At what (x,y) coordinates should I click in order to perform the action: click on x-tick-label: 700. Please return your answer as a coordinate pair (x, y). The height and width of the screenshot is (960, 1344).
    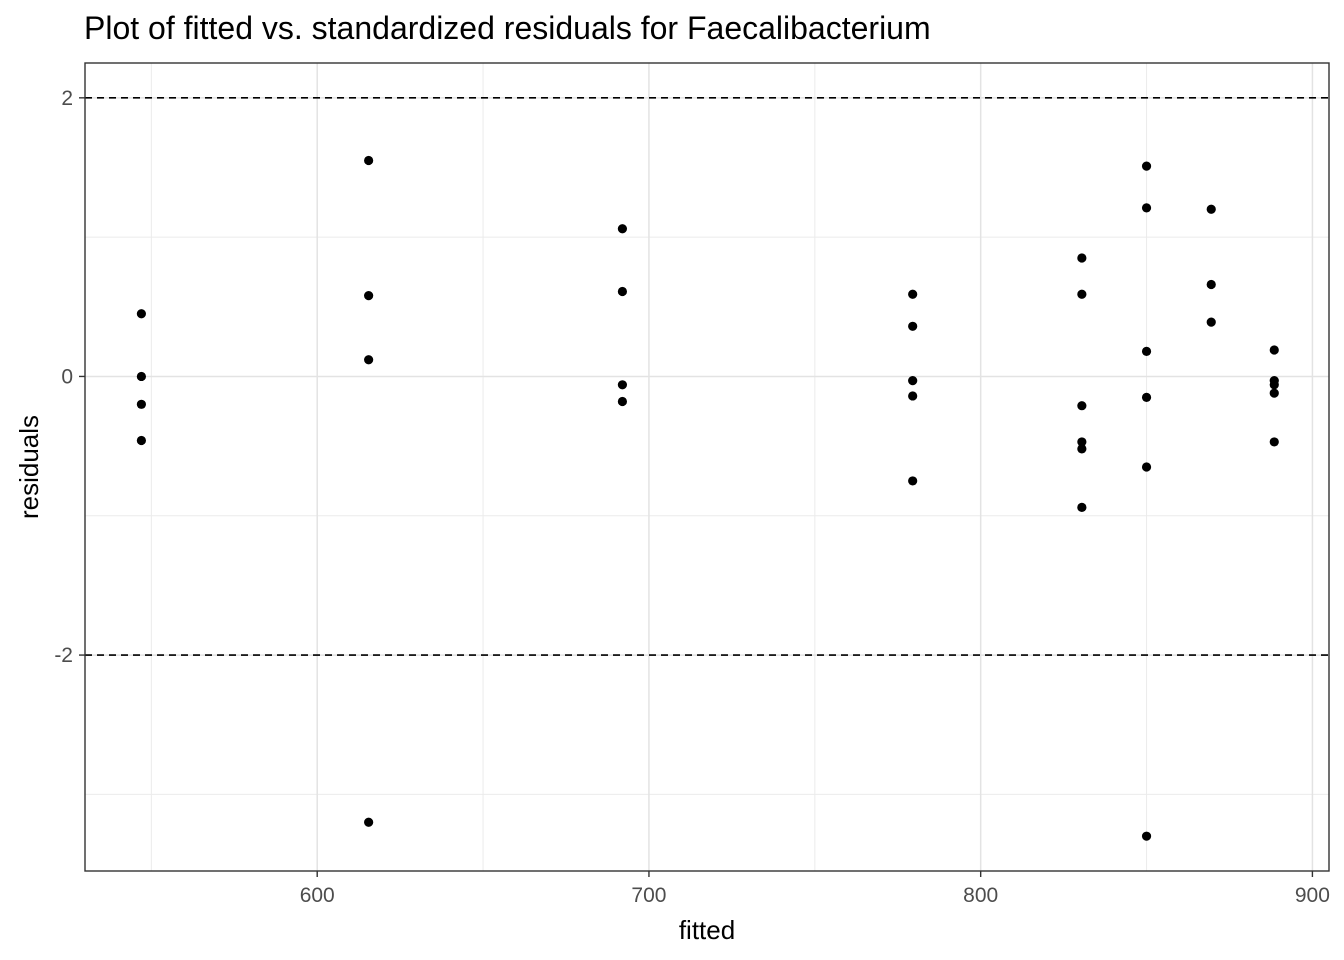
    Looking at the image, I should click on (648, 895).